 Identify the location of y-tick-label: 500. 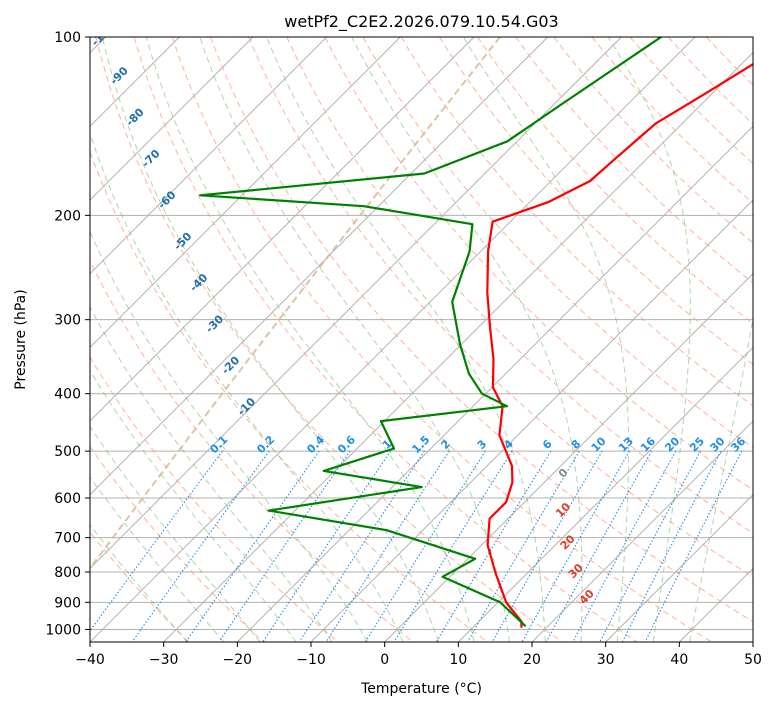
(67, 452).